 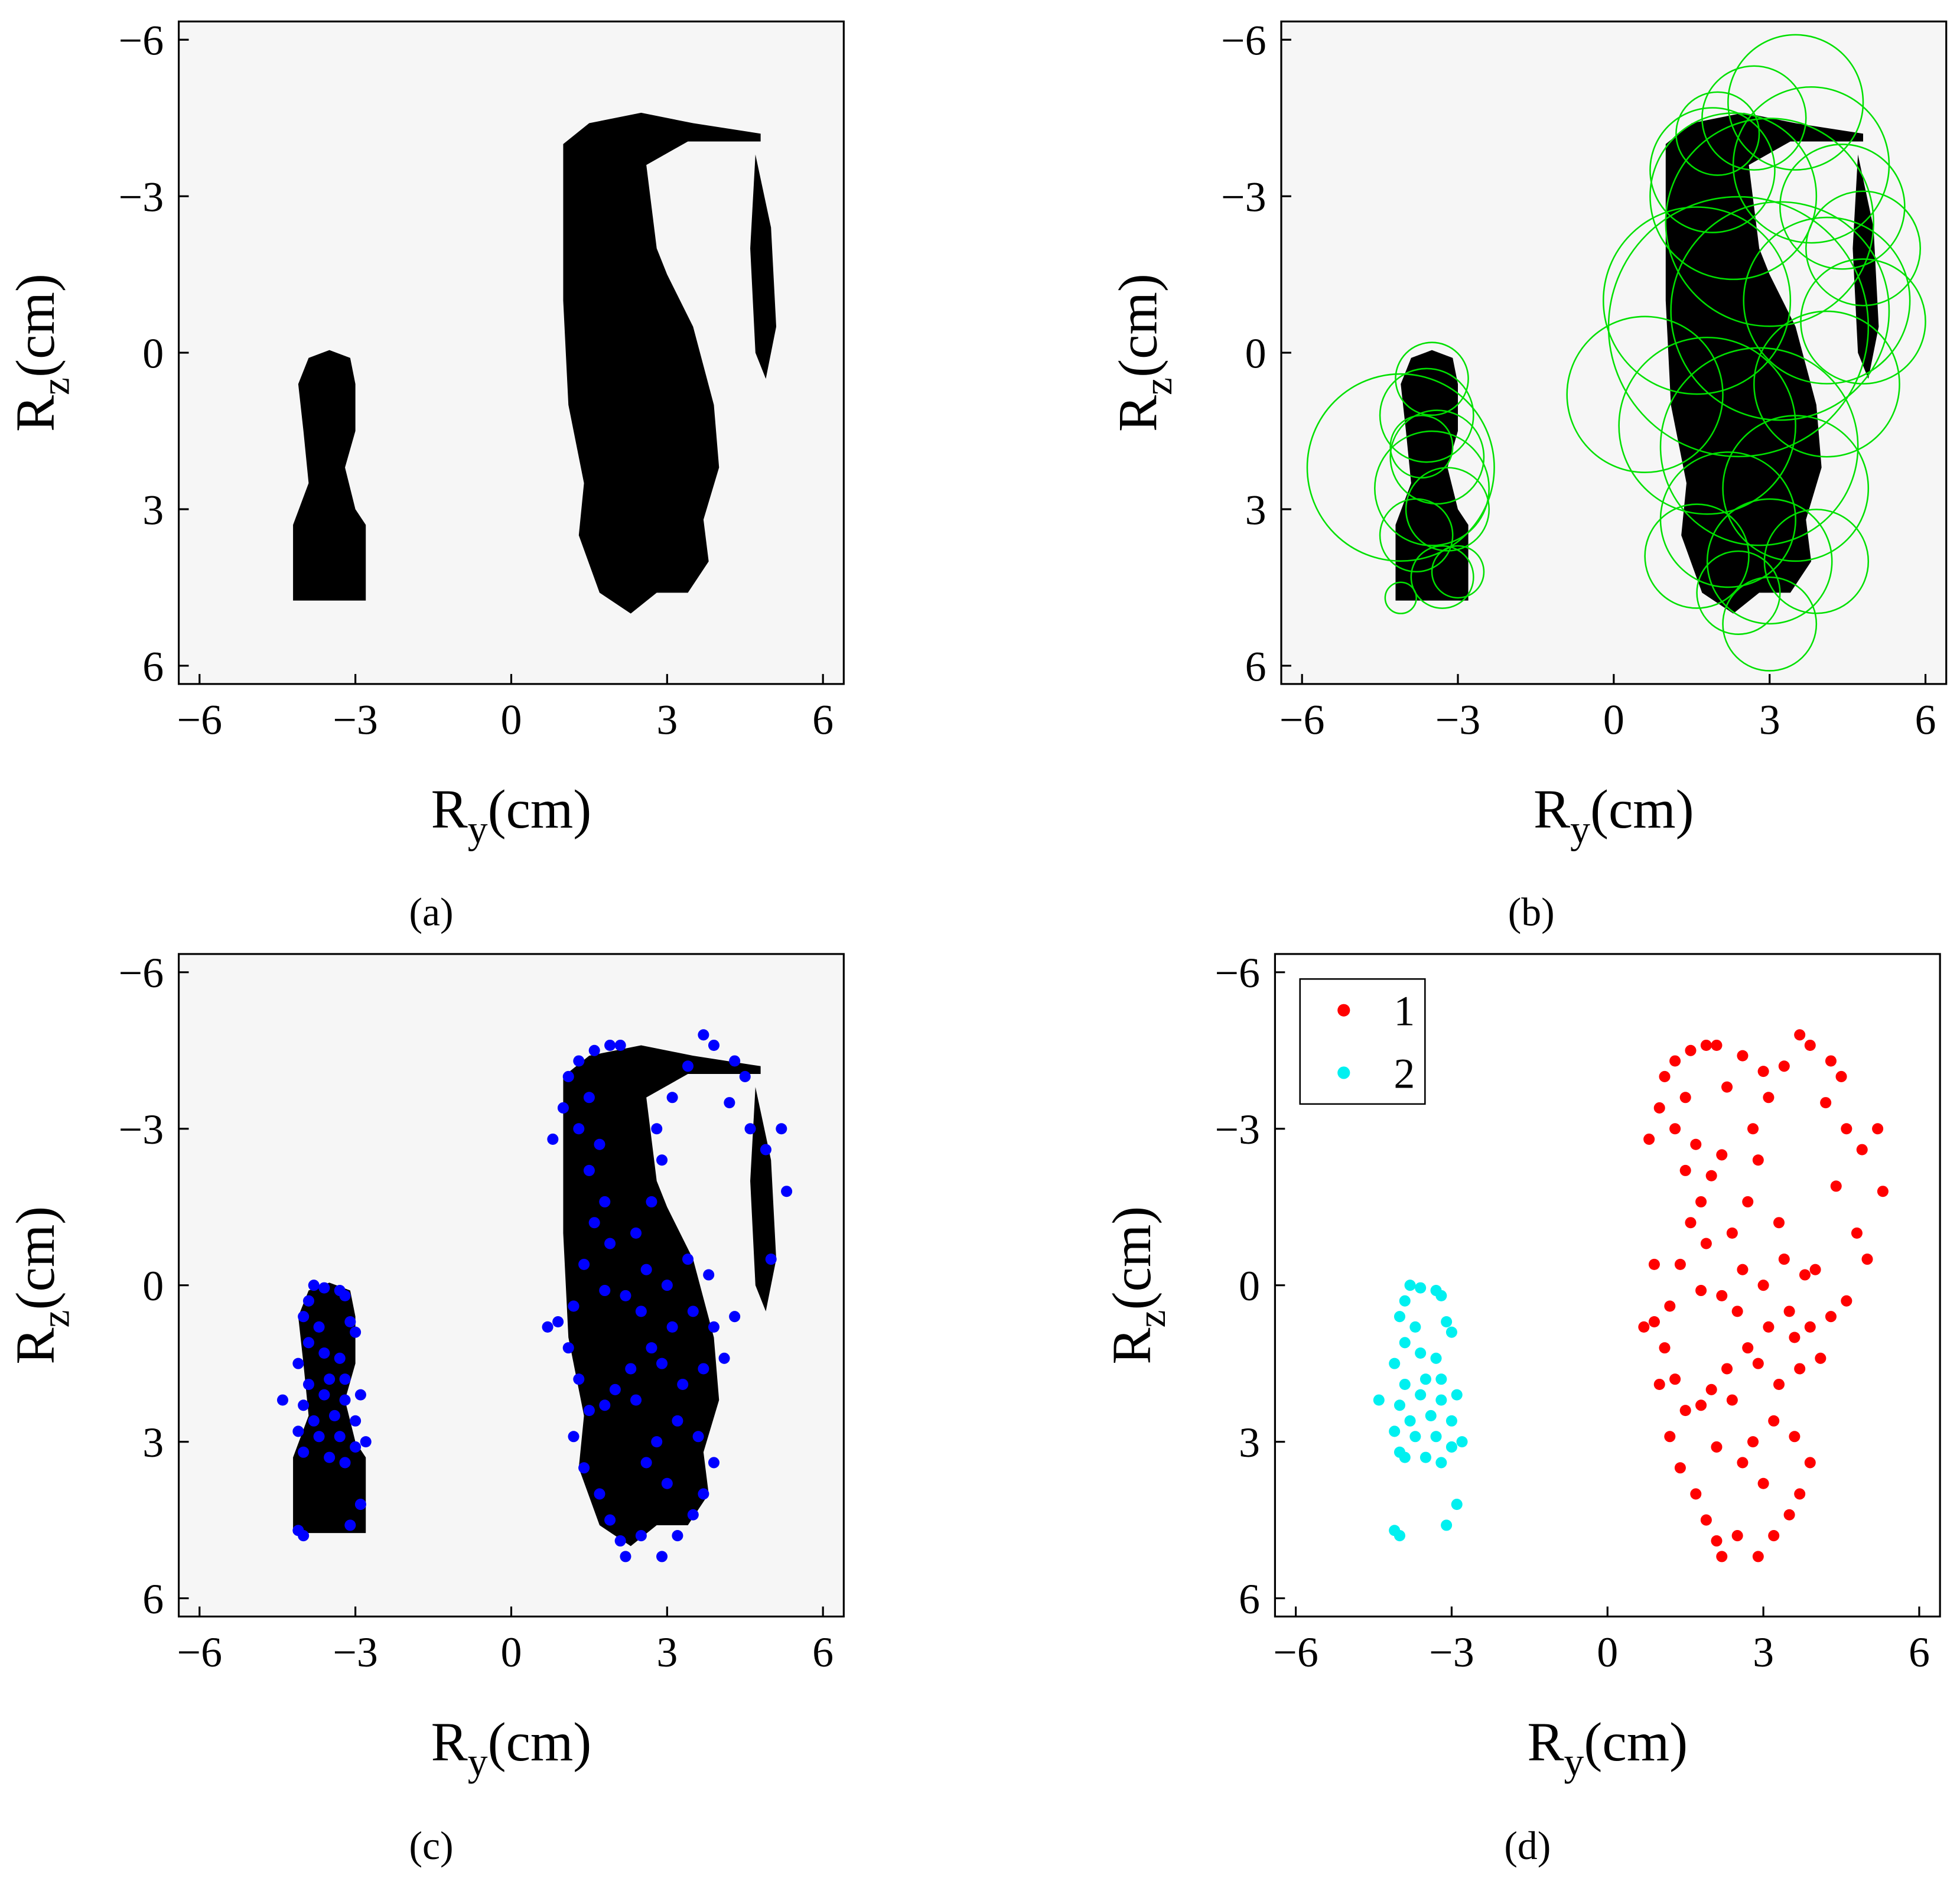 I want to click on caption: (b), so click(x=1531, y=912).